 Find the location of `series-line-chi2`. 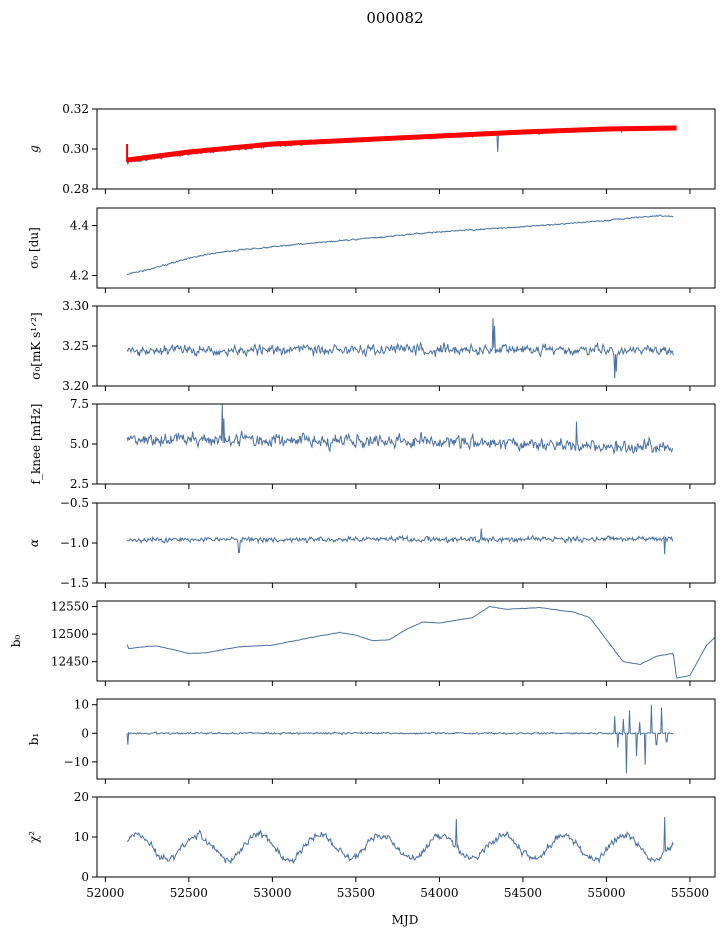

series-line-chi2 is located at coordinates (400, 840).